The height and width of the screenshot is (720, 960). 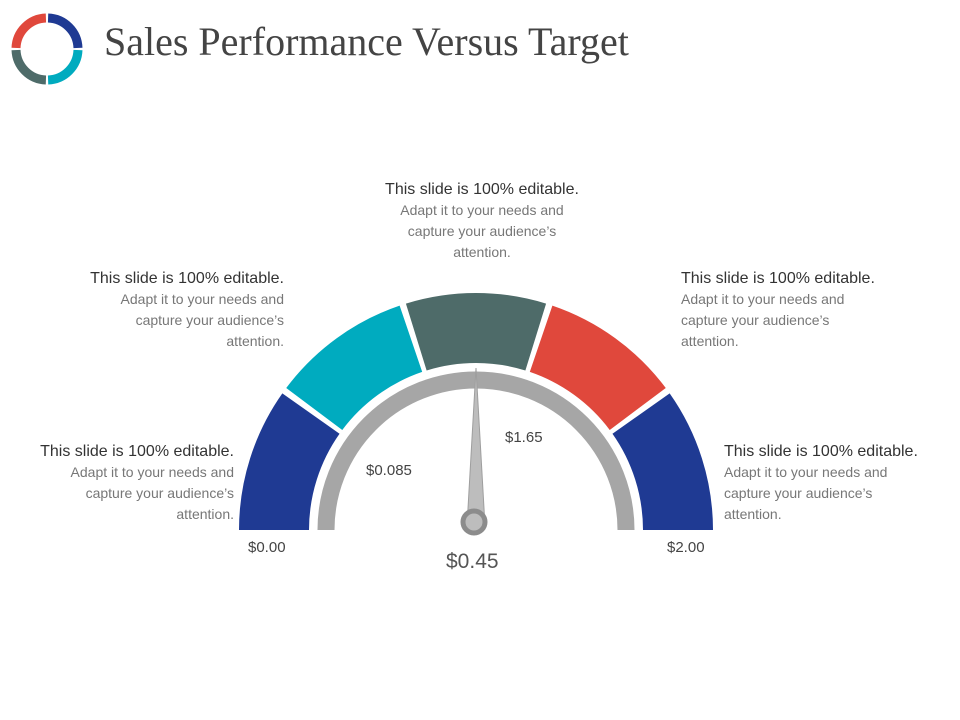 I want to click on page-title: Sales Performance Versus Target, so click(x=366, y=41).